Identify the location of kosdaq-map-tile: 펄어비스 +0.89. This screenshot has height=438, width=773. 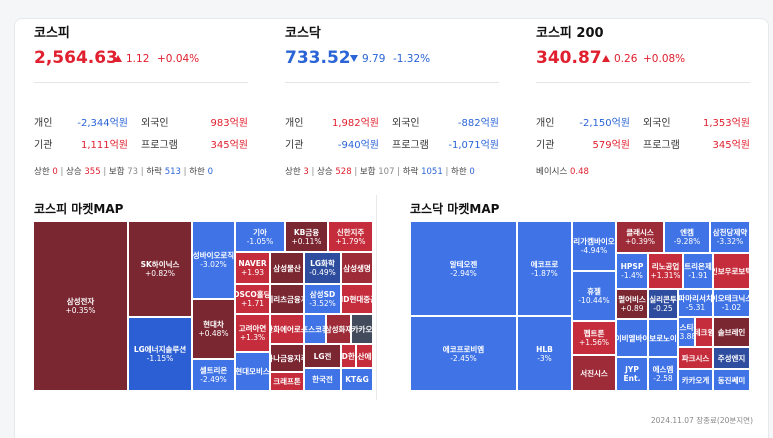
(632, 304).